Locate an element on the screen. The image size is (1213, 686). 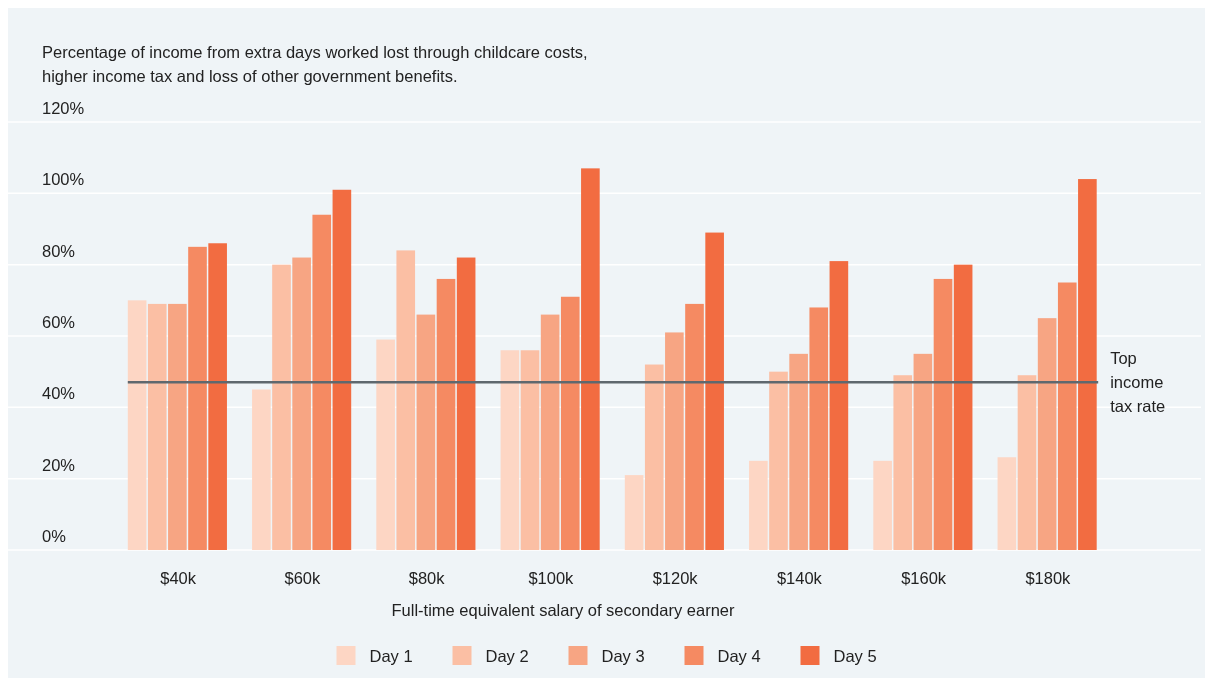
x-tick-label: $160k is located at coordinates (924, 578).